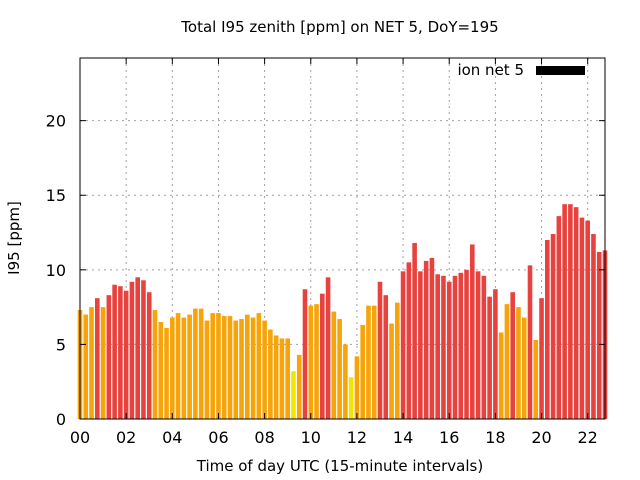 The image size is (640, 480). Describe the element at coordinates (61, 419) in the screenshot. I see `y-tick-label: 0` at that location.